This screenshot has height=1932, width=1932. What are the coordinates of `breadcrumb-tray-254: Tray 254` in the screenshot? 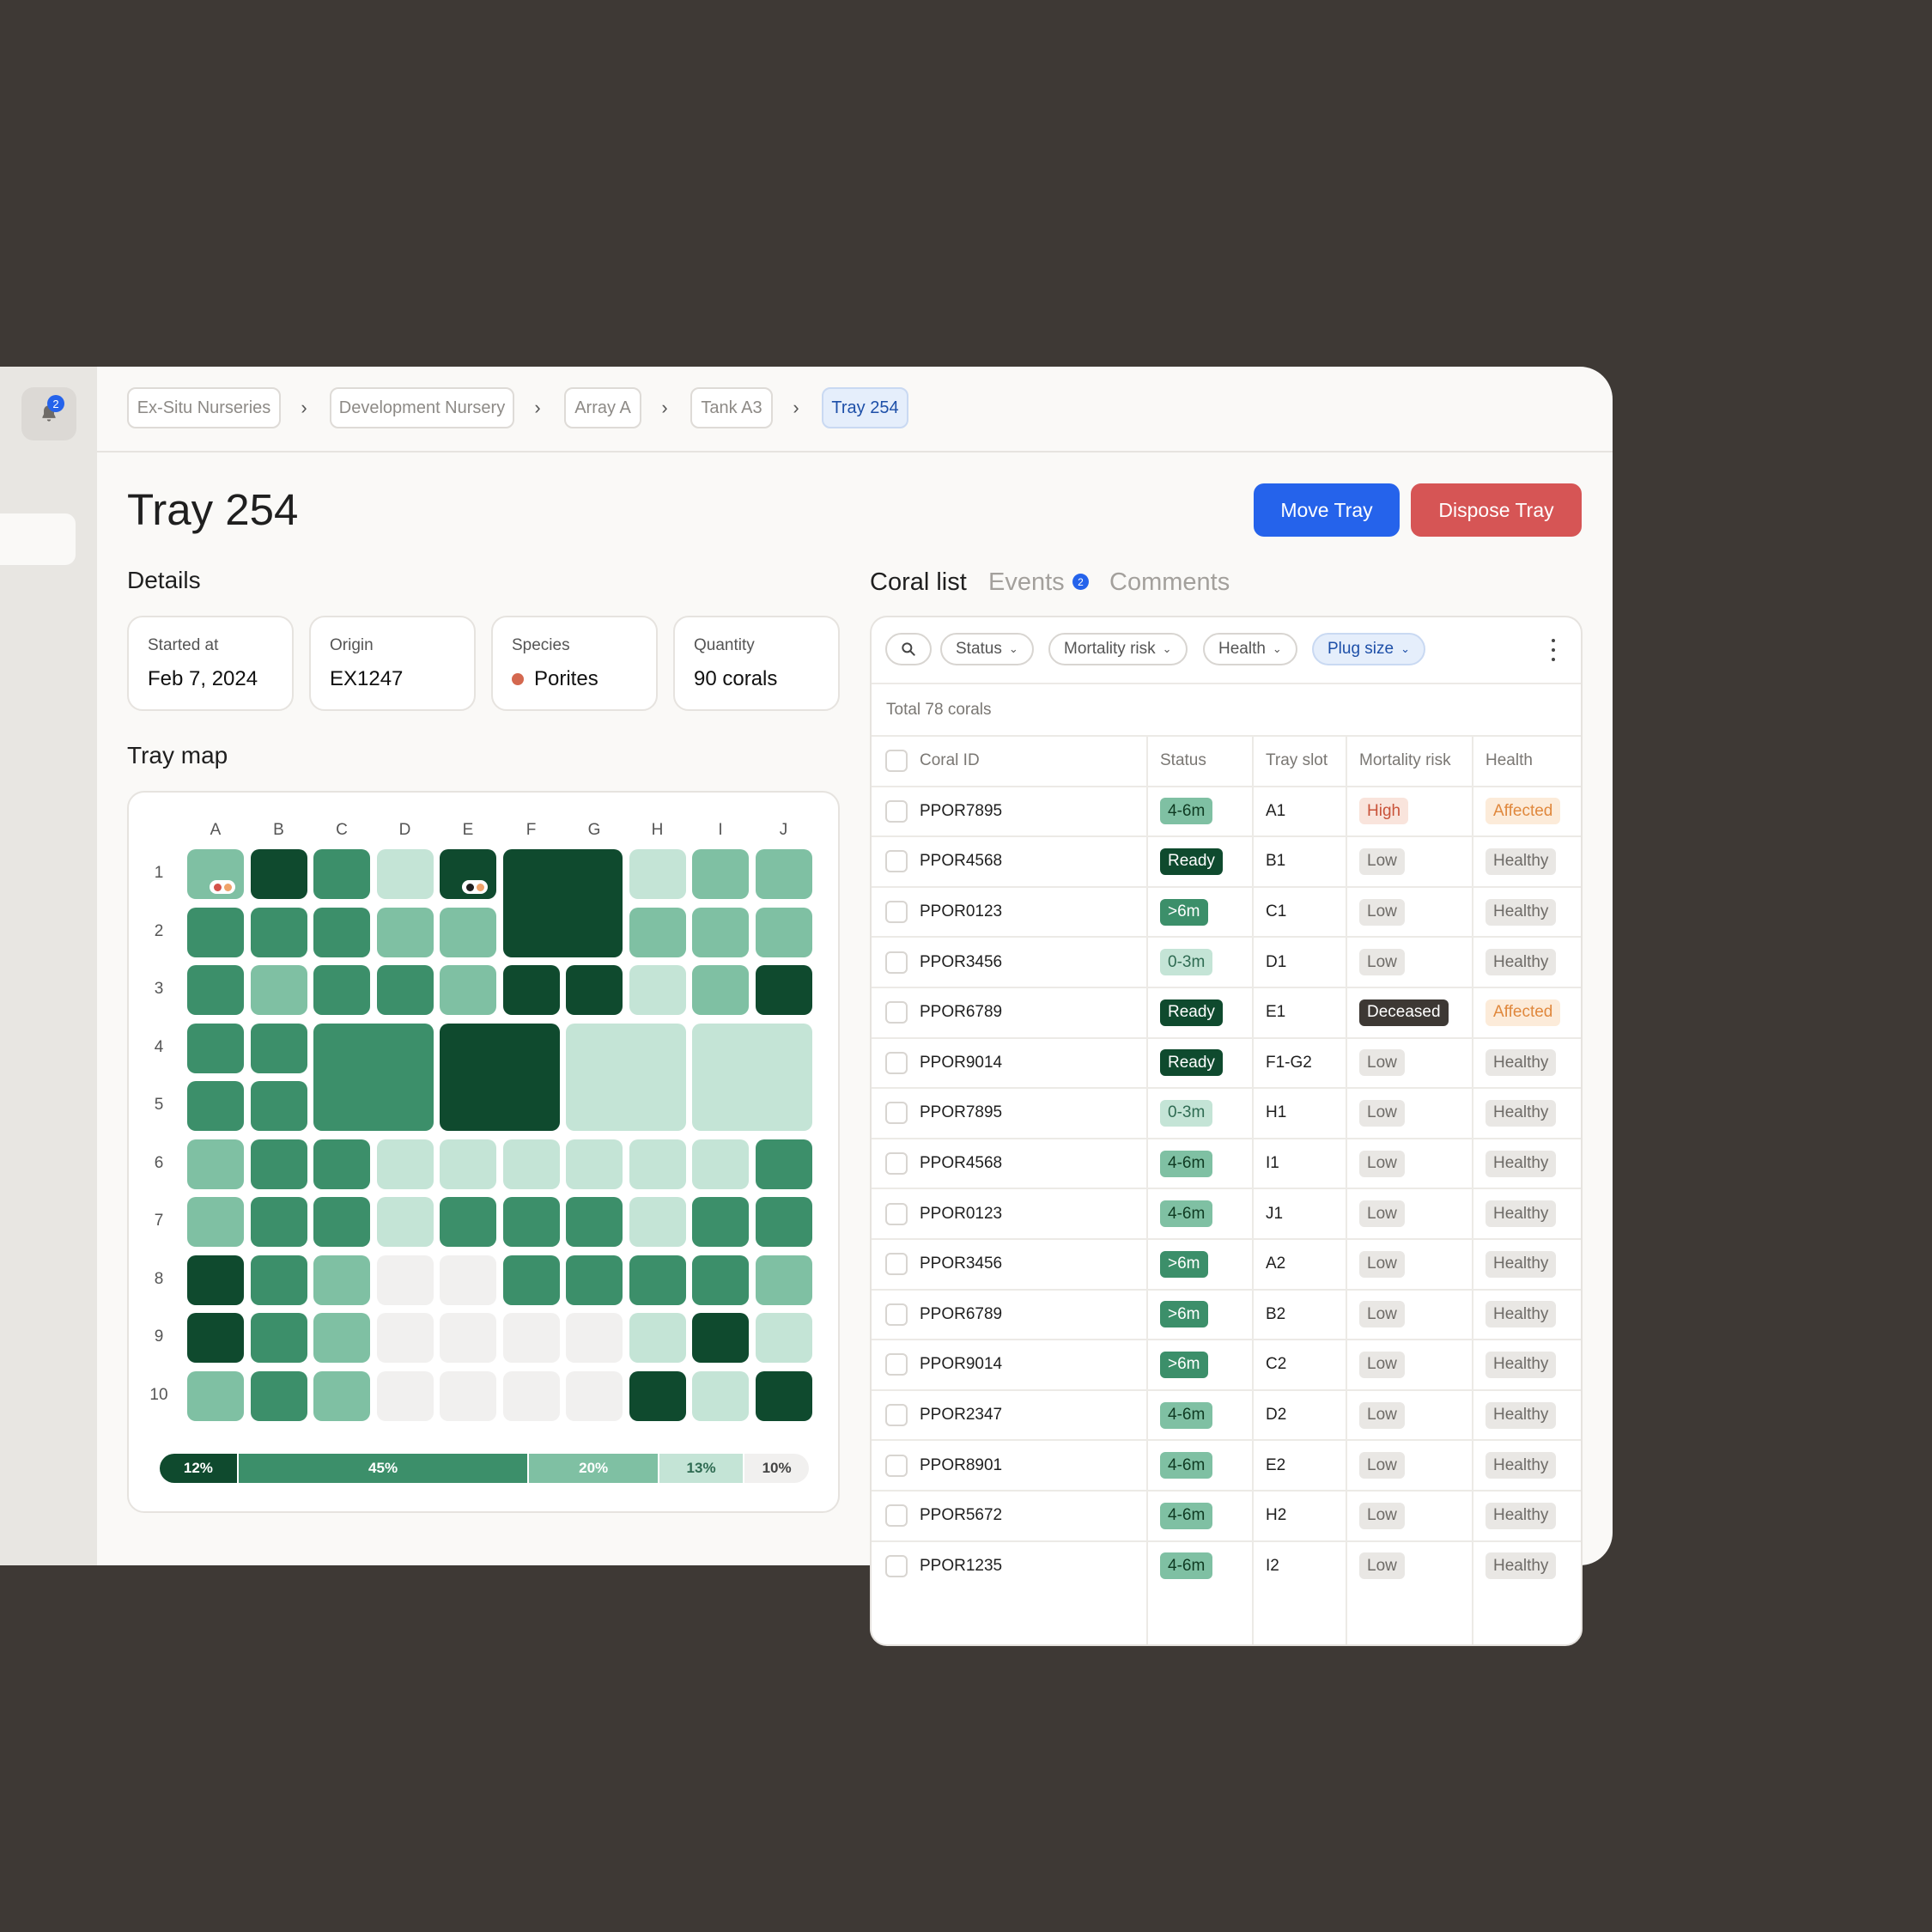 It's located at (865, 408).